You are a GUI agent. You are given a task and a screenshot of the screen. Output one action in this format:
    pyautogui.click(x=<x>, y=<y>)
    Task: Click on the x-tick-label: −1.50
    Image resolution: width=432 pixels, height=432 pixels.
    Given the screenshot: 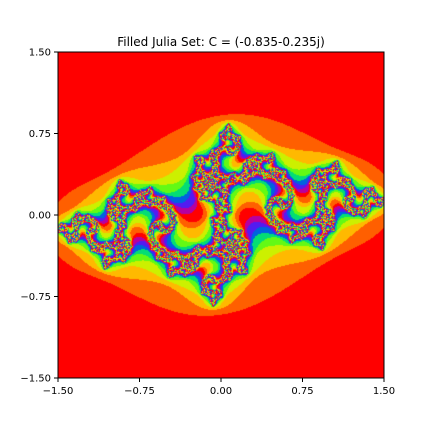 What is the action you would take?
    pyautogui.click(x=58, y=391)
    